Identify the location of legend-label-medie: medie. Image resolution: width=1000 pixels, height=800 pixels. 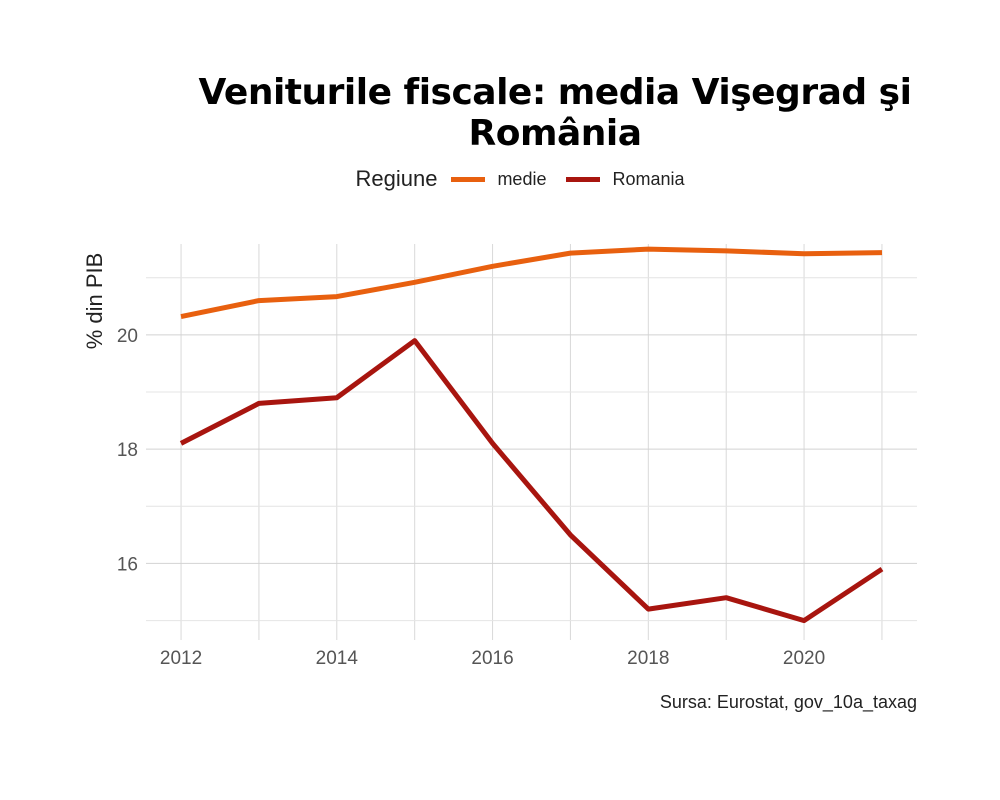
(522, 178).